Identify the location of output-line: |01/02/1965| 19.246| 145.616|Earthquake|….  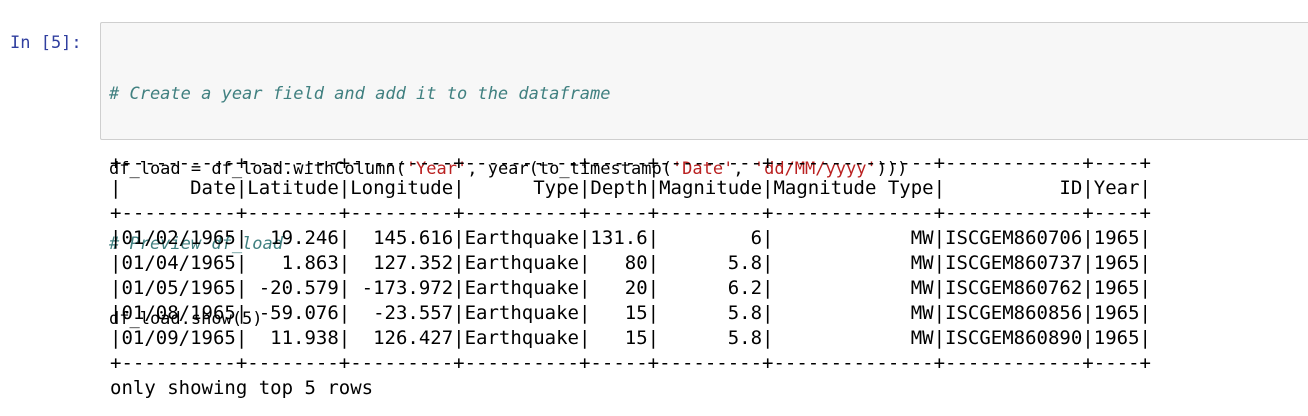
(630, 238).